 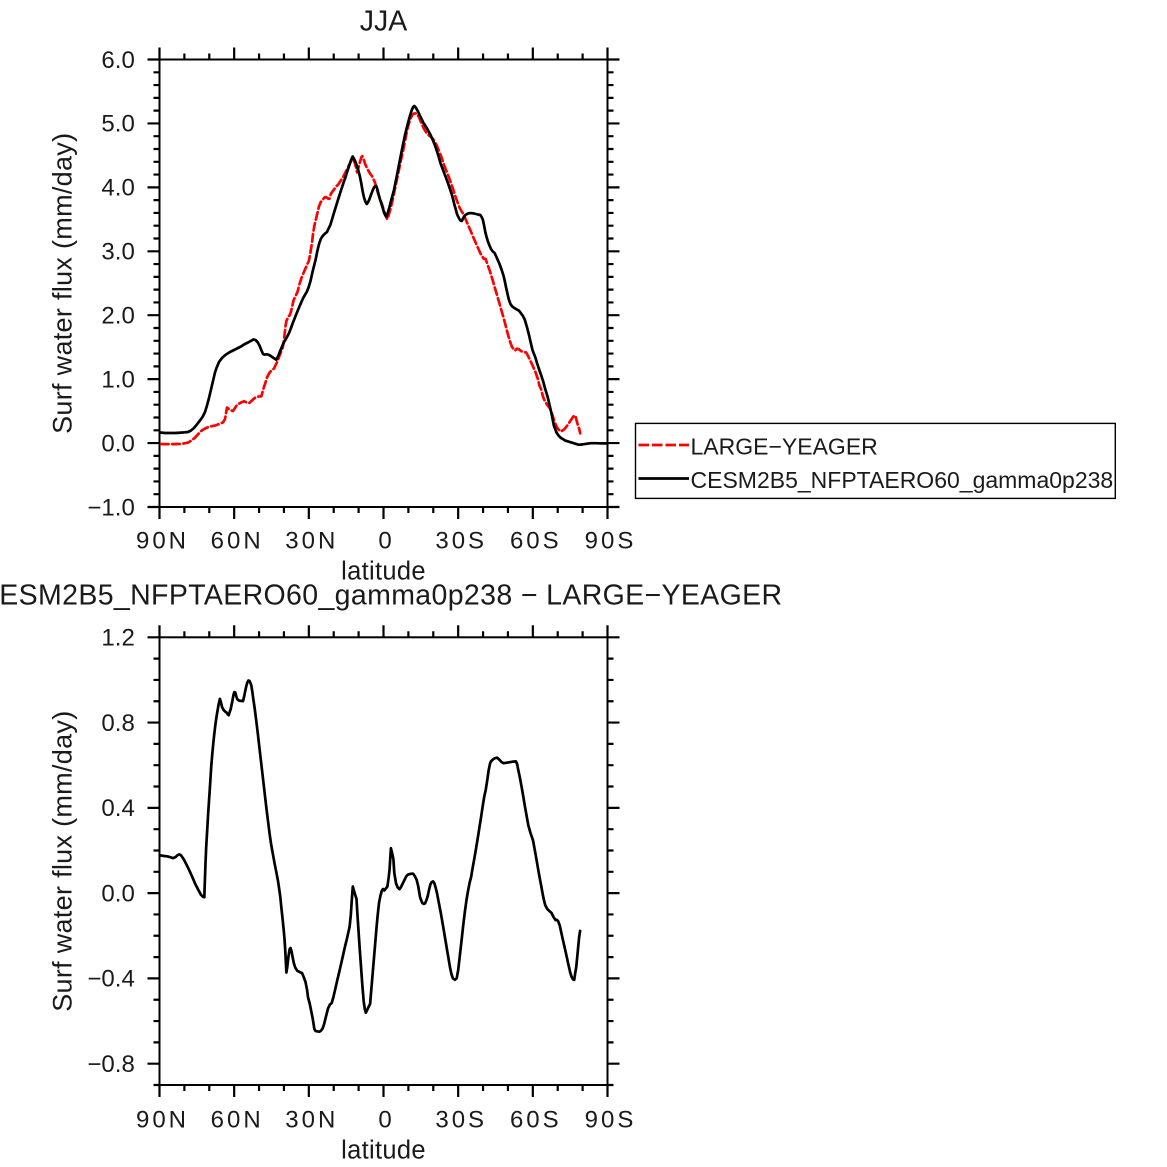 I want to click on svg-text: 0.8, so click(x=117, y=723).